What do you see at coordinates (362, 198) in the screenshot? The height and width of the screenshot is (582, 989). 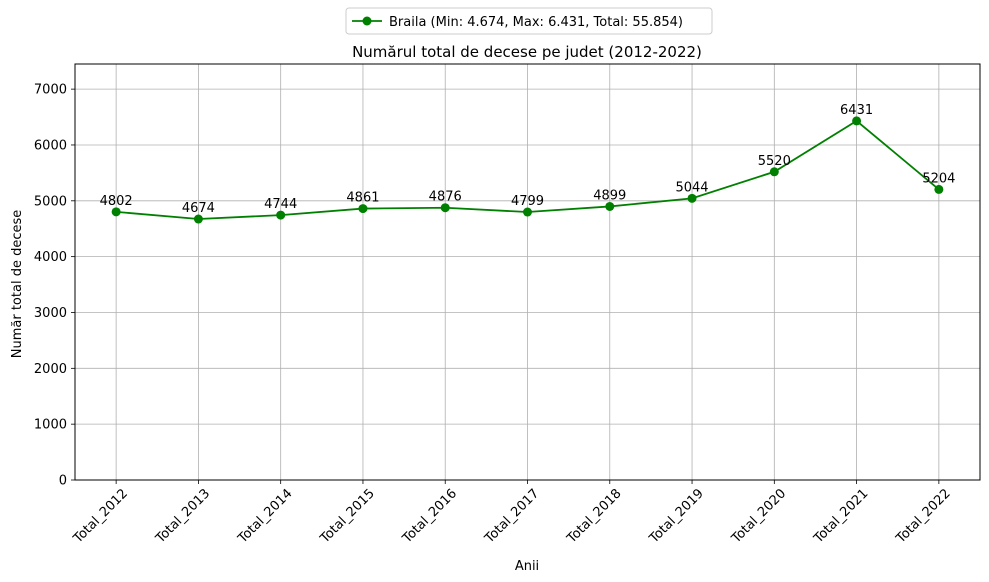 I see `data-label: 4861` at bounding box center [362, 198].